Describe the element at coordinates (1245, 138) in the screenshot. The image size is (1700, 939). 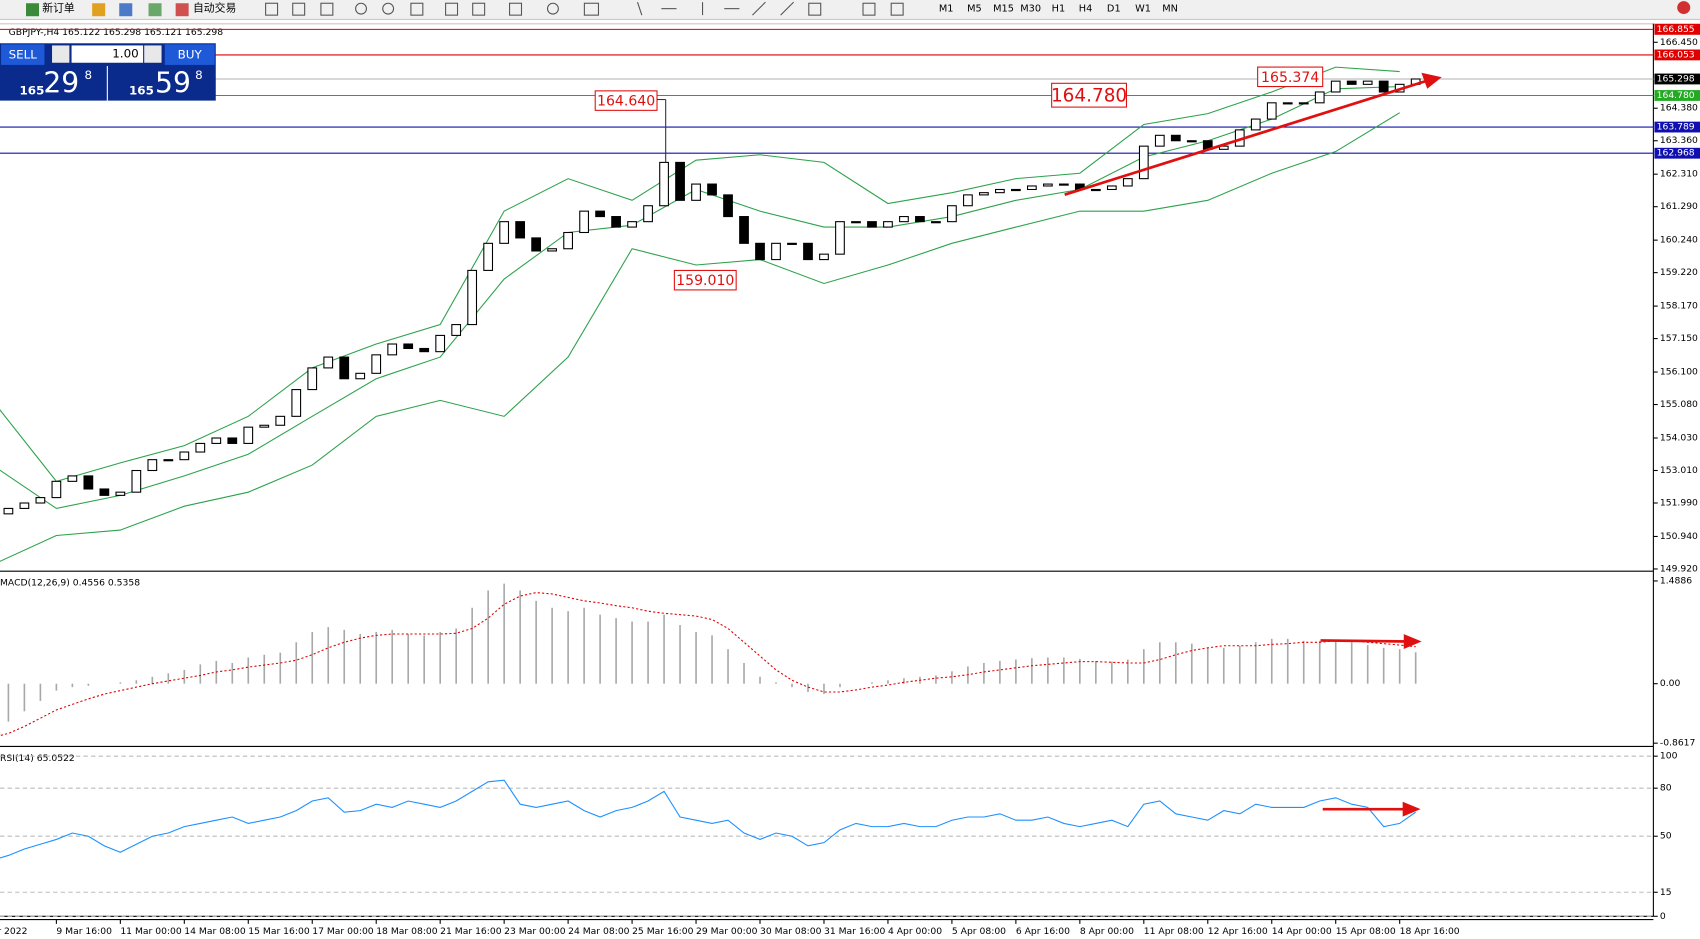
I see `trend-arrow` at that location.